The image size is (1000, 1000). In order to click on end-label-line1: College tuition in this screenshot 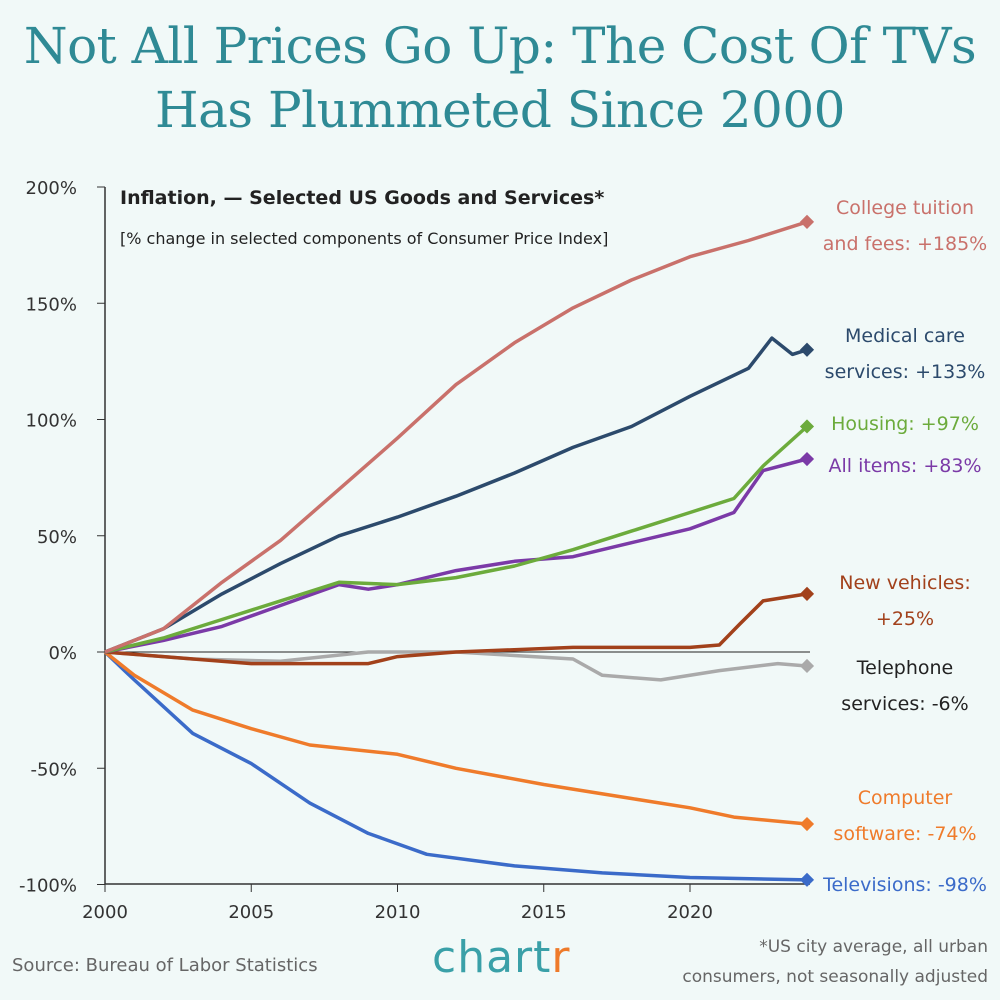, I will do `click(905, 208)`.